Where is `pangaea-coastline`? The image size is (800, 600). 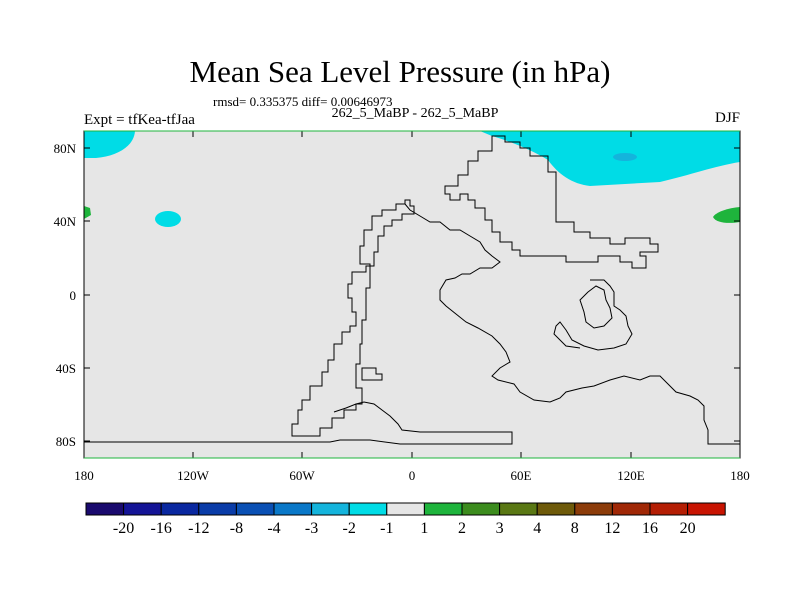 pangaea-coastline is located at coordinates (551, 202).